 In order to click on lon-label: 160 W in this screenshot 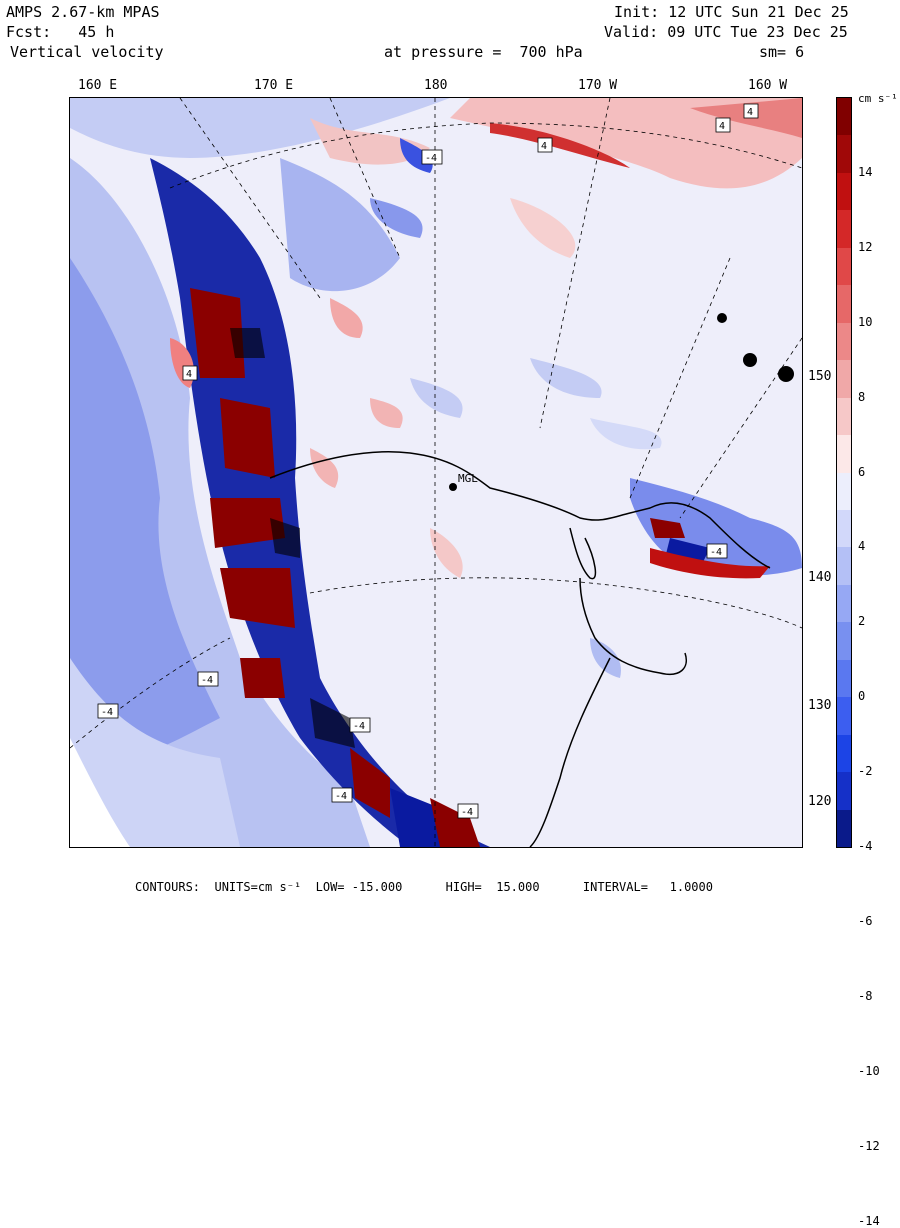, I will do `click(768, 85)`.